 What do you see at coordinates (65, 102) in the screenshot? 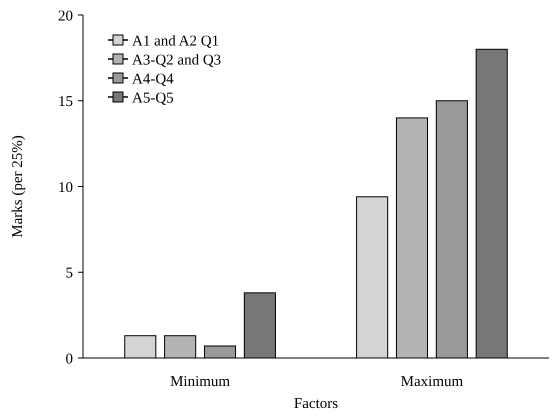
I see `y-tick-label: 15` at bounding box center [65, 102].